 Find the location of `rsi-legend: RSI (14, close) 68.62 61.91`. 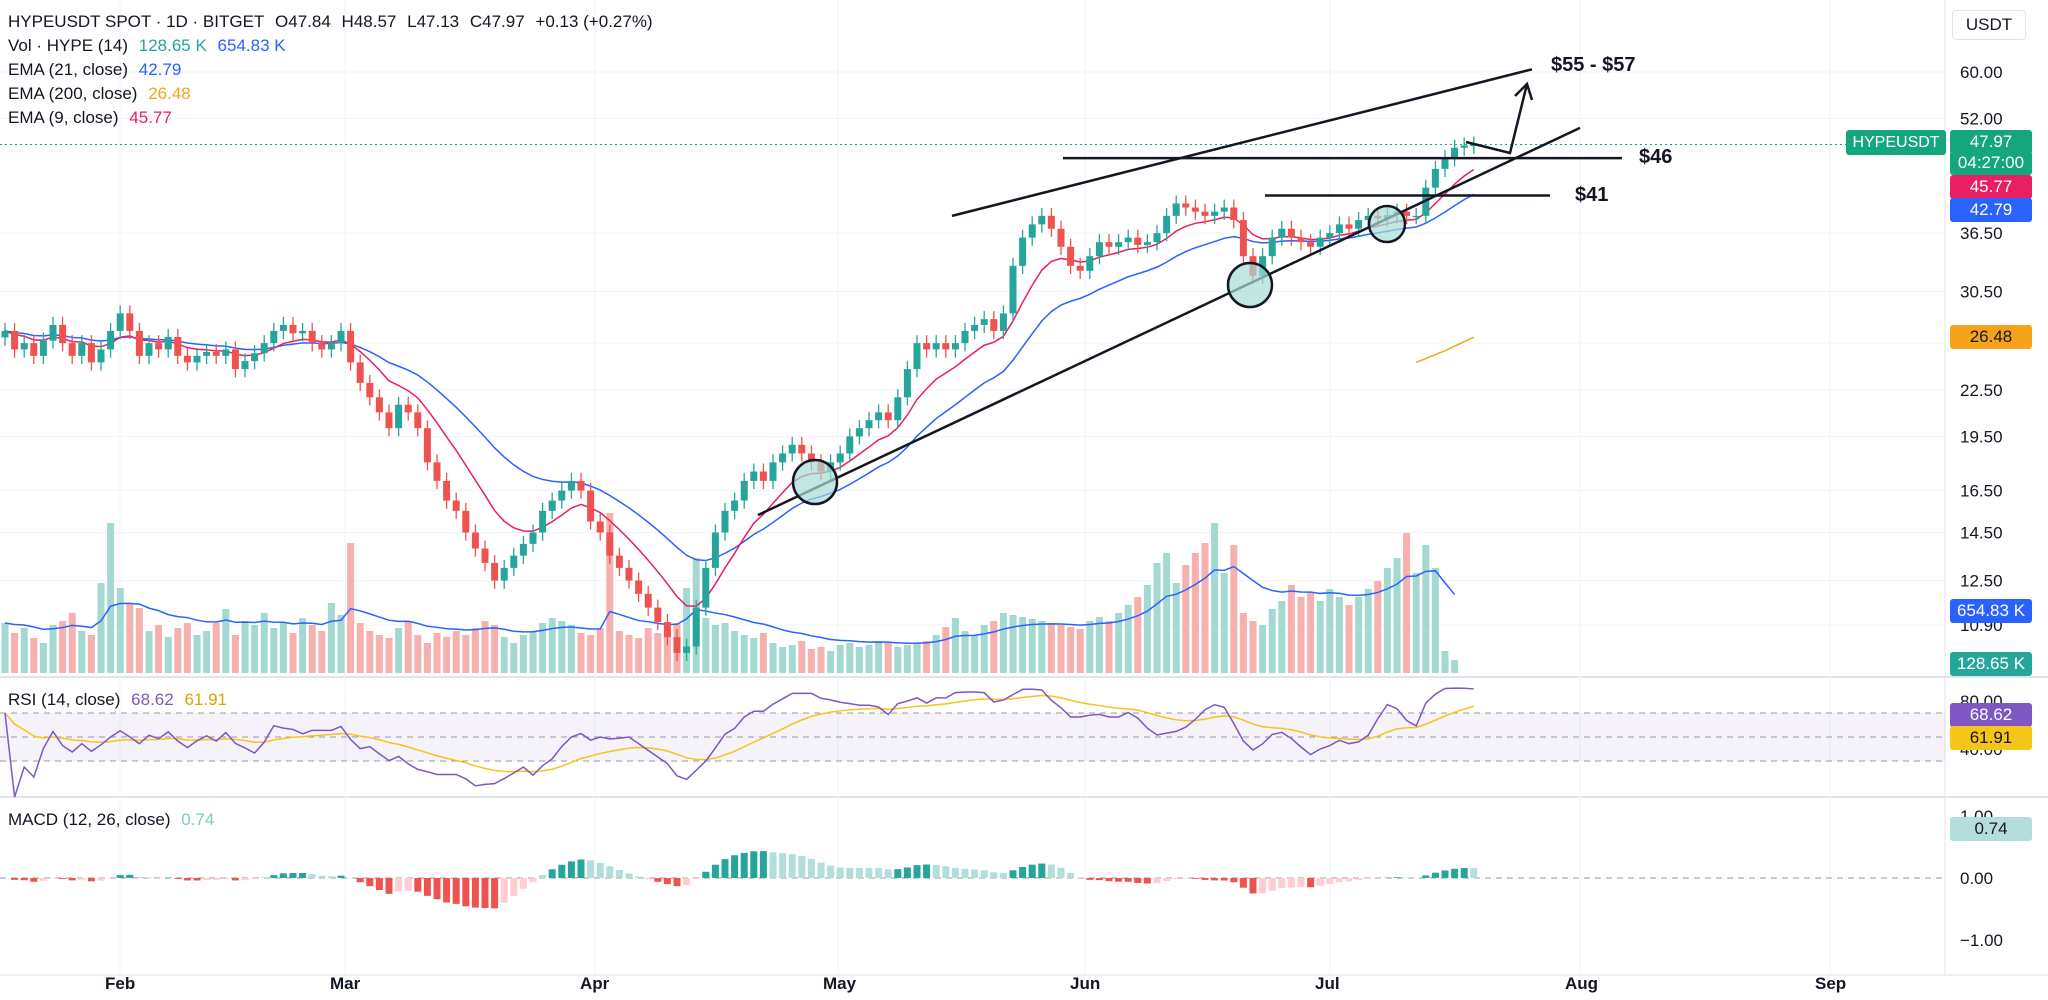

rsi-legend: RSI (14, close) 68.62 61.91 is located at coordinates (120, 700).